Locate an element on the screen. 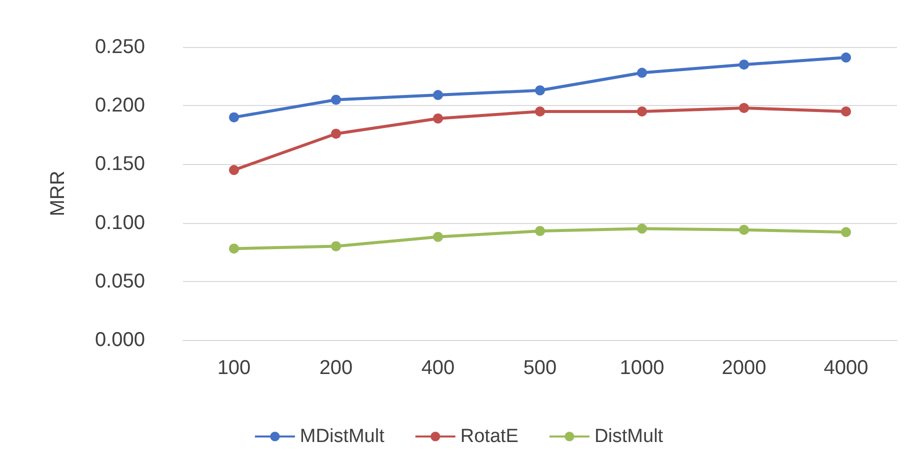  x-tick-label: 400 is located at coordinates (438, 368).